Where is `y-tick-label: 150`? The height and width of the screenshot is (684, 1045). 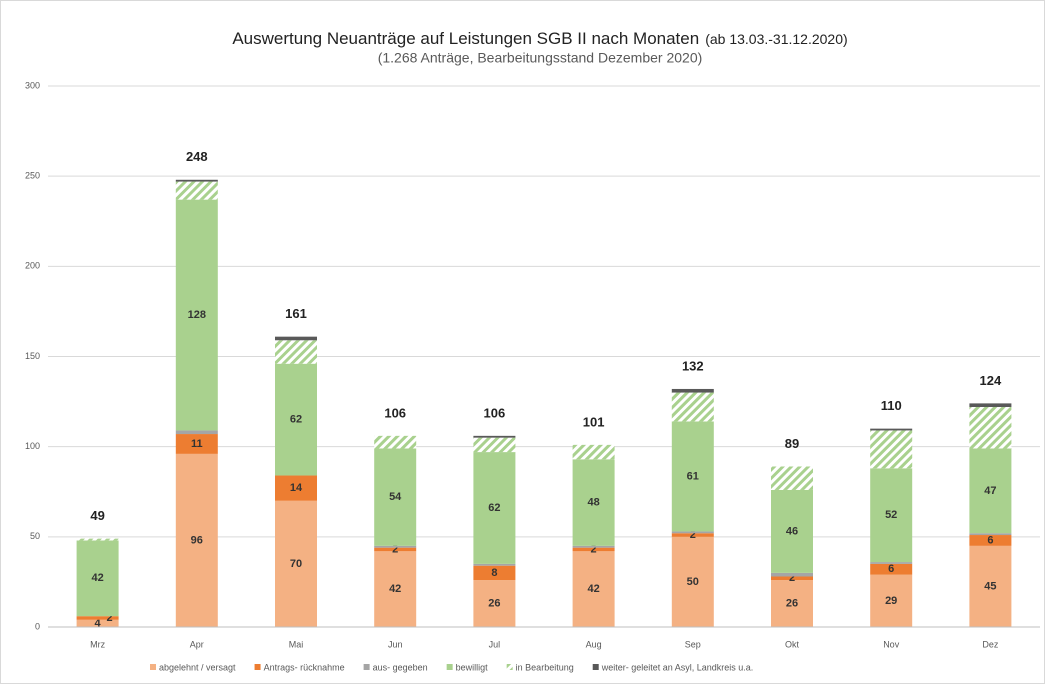
y-tick-label: 150 is located at coordinates (32, 356).